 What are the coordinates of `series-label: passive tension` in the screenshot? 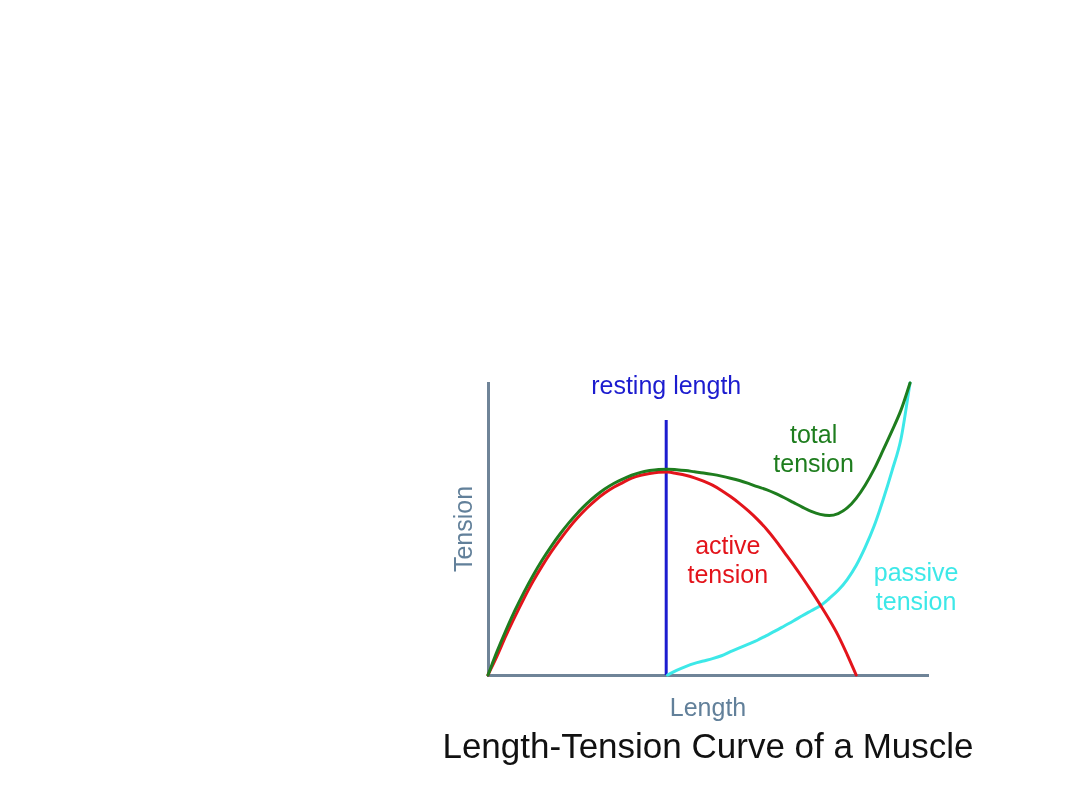 It's located at (916, 586).